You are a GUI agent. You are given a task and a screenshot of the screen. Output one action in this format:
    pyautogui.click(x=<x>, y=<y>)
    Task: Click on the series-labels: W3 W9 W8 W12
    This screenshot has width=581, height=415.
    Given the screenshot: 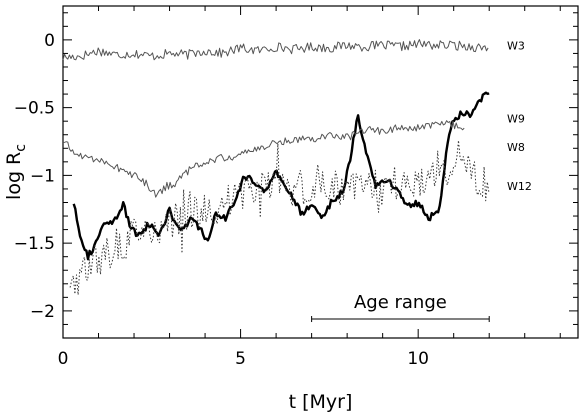 What is the action you would take?
    pyautogui.click(x=519, y=116)
    